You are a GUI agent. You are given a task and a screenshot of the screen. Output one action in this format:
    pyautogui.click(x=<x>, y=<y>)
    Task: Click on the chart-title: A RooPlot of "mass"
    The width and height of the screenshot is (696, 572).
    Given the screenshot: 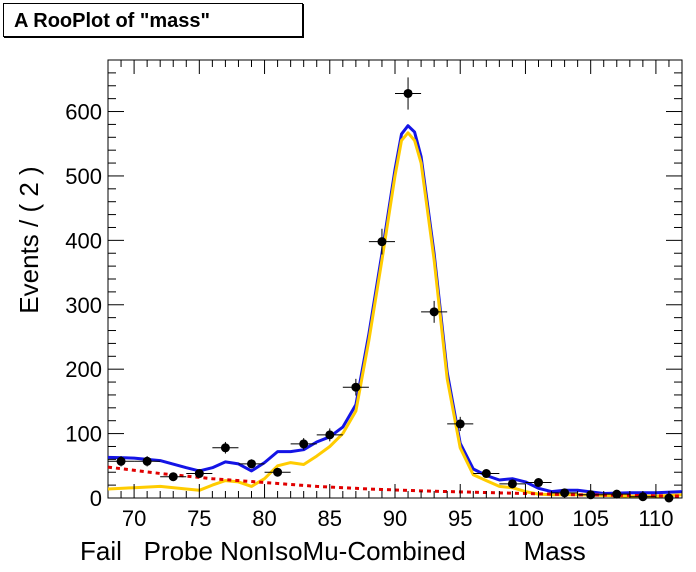 What is the action you would take?
    pyautogui.click(x=112, y=21)
    